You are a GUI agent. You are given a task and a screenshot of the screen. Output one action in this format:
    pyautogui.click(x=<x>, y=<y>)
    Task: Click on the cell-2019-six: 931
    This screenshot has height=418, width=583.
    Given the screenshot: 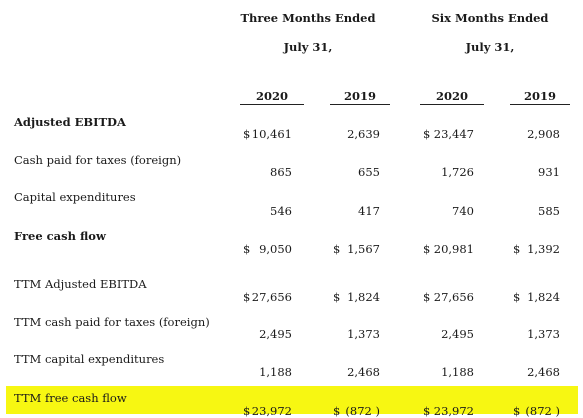 What is the action you would take?
    pyautogui.click(x=549, y=172)
    